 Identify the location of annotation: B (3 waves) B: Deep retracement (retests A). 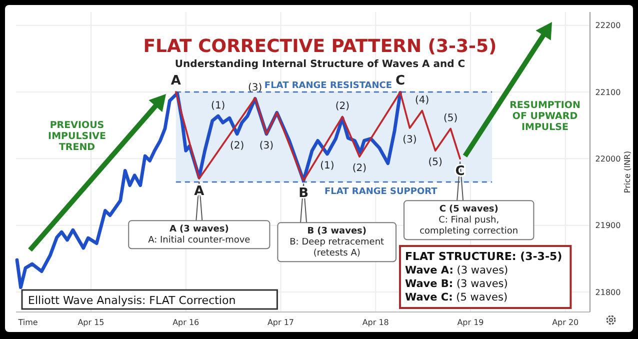
(337, 242).